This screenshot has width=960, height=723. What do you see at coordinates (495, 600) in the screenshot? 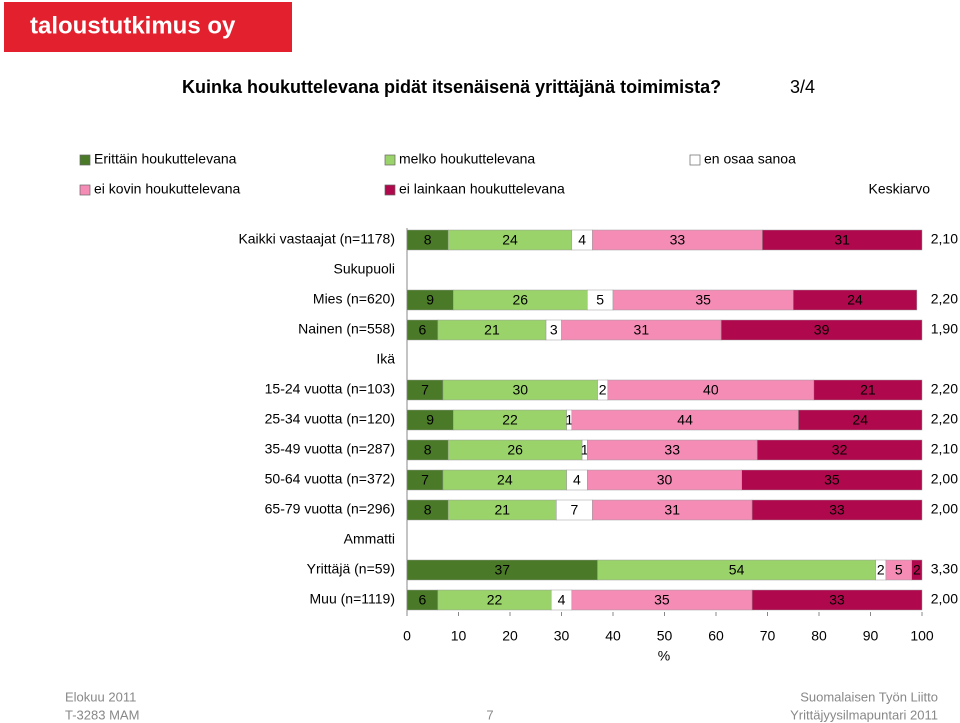
I see `data-label: 22` at bounding box center [495, 600].